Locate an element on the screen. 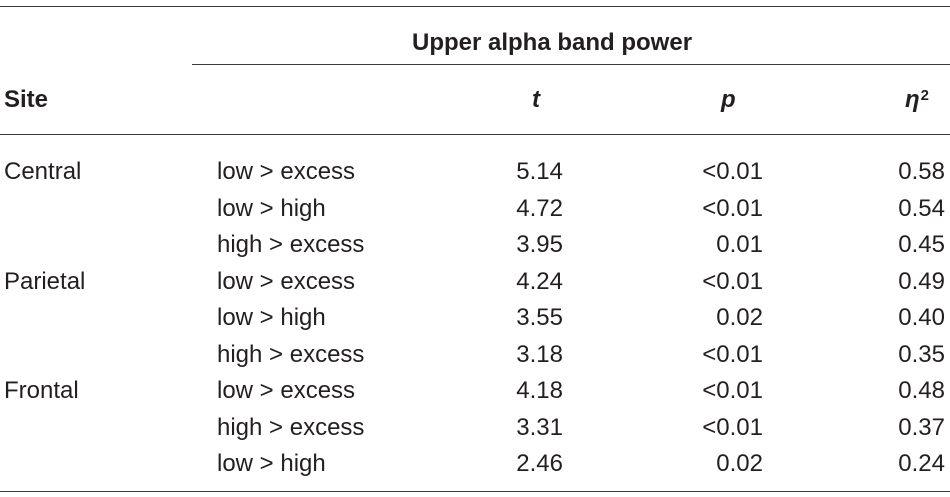 The height and width of the screenshot is (497, 950). column-header-site: Site is located at coordinates (26, 99).